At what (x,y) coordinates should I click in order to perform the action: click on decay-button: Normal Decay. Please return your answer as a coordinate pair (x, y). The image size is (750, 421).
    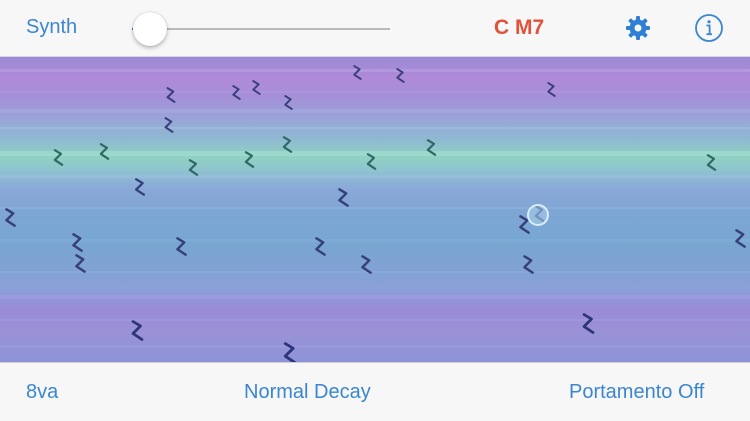
    Looking at the image, I should click on (307, 392).